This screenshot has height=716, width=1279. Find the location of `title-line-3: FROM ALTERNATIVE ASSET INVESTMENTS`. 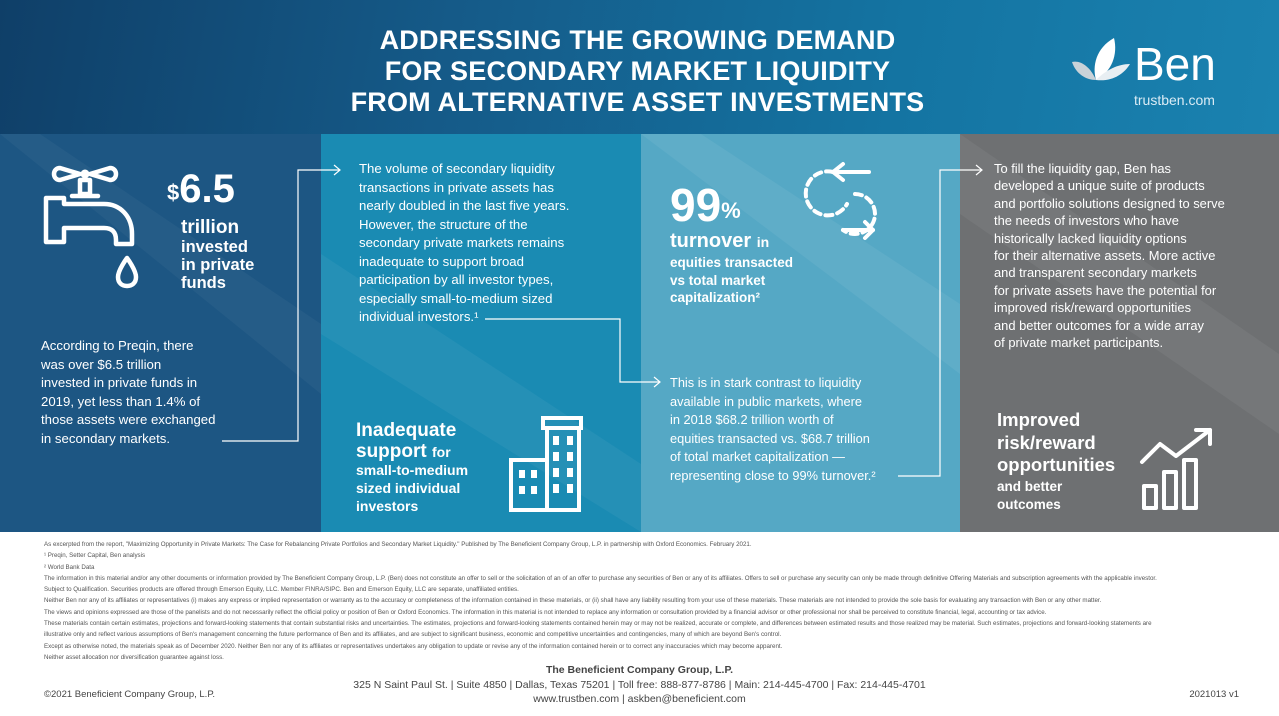

title-line-3: FROM ALTERNATIVE ASSET INVESTMENTS is located at coordinates (637, 102).